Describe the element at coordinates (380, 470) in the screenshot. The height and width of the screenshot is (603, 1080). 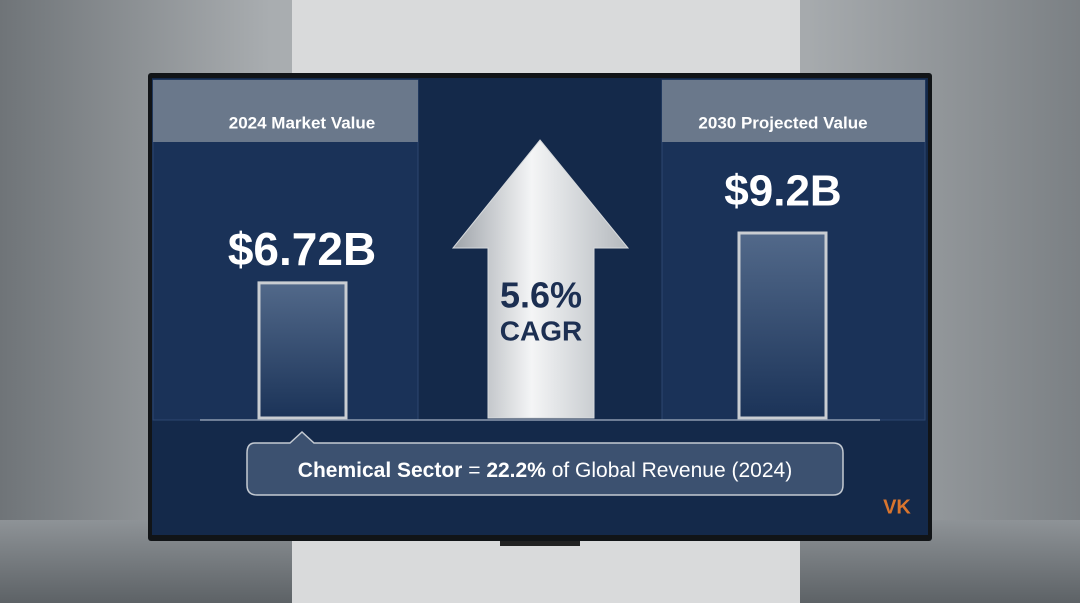
I see `callout-subject: Chemical Sector` at that location.